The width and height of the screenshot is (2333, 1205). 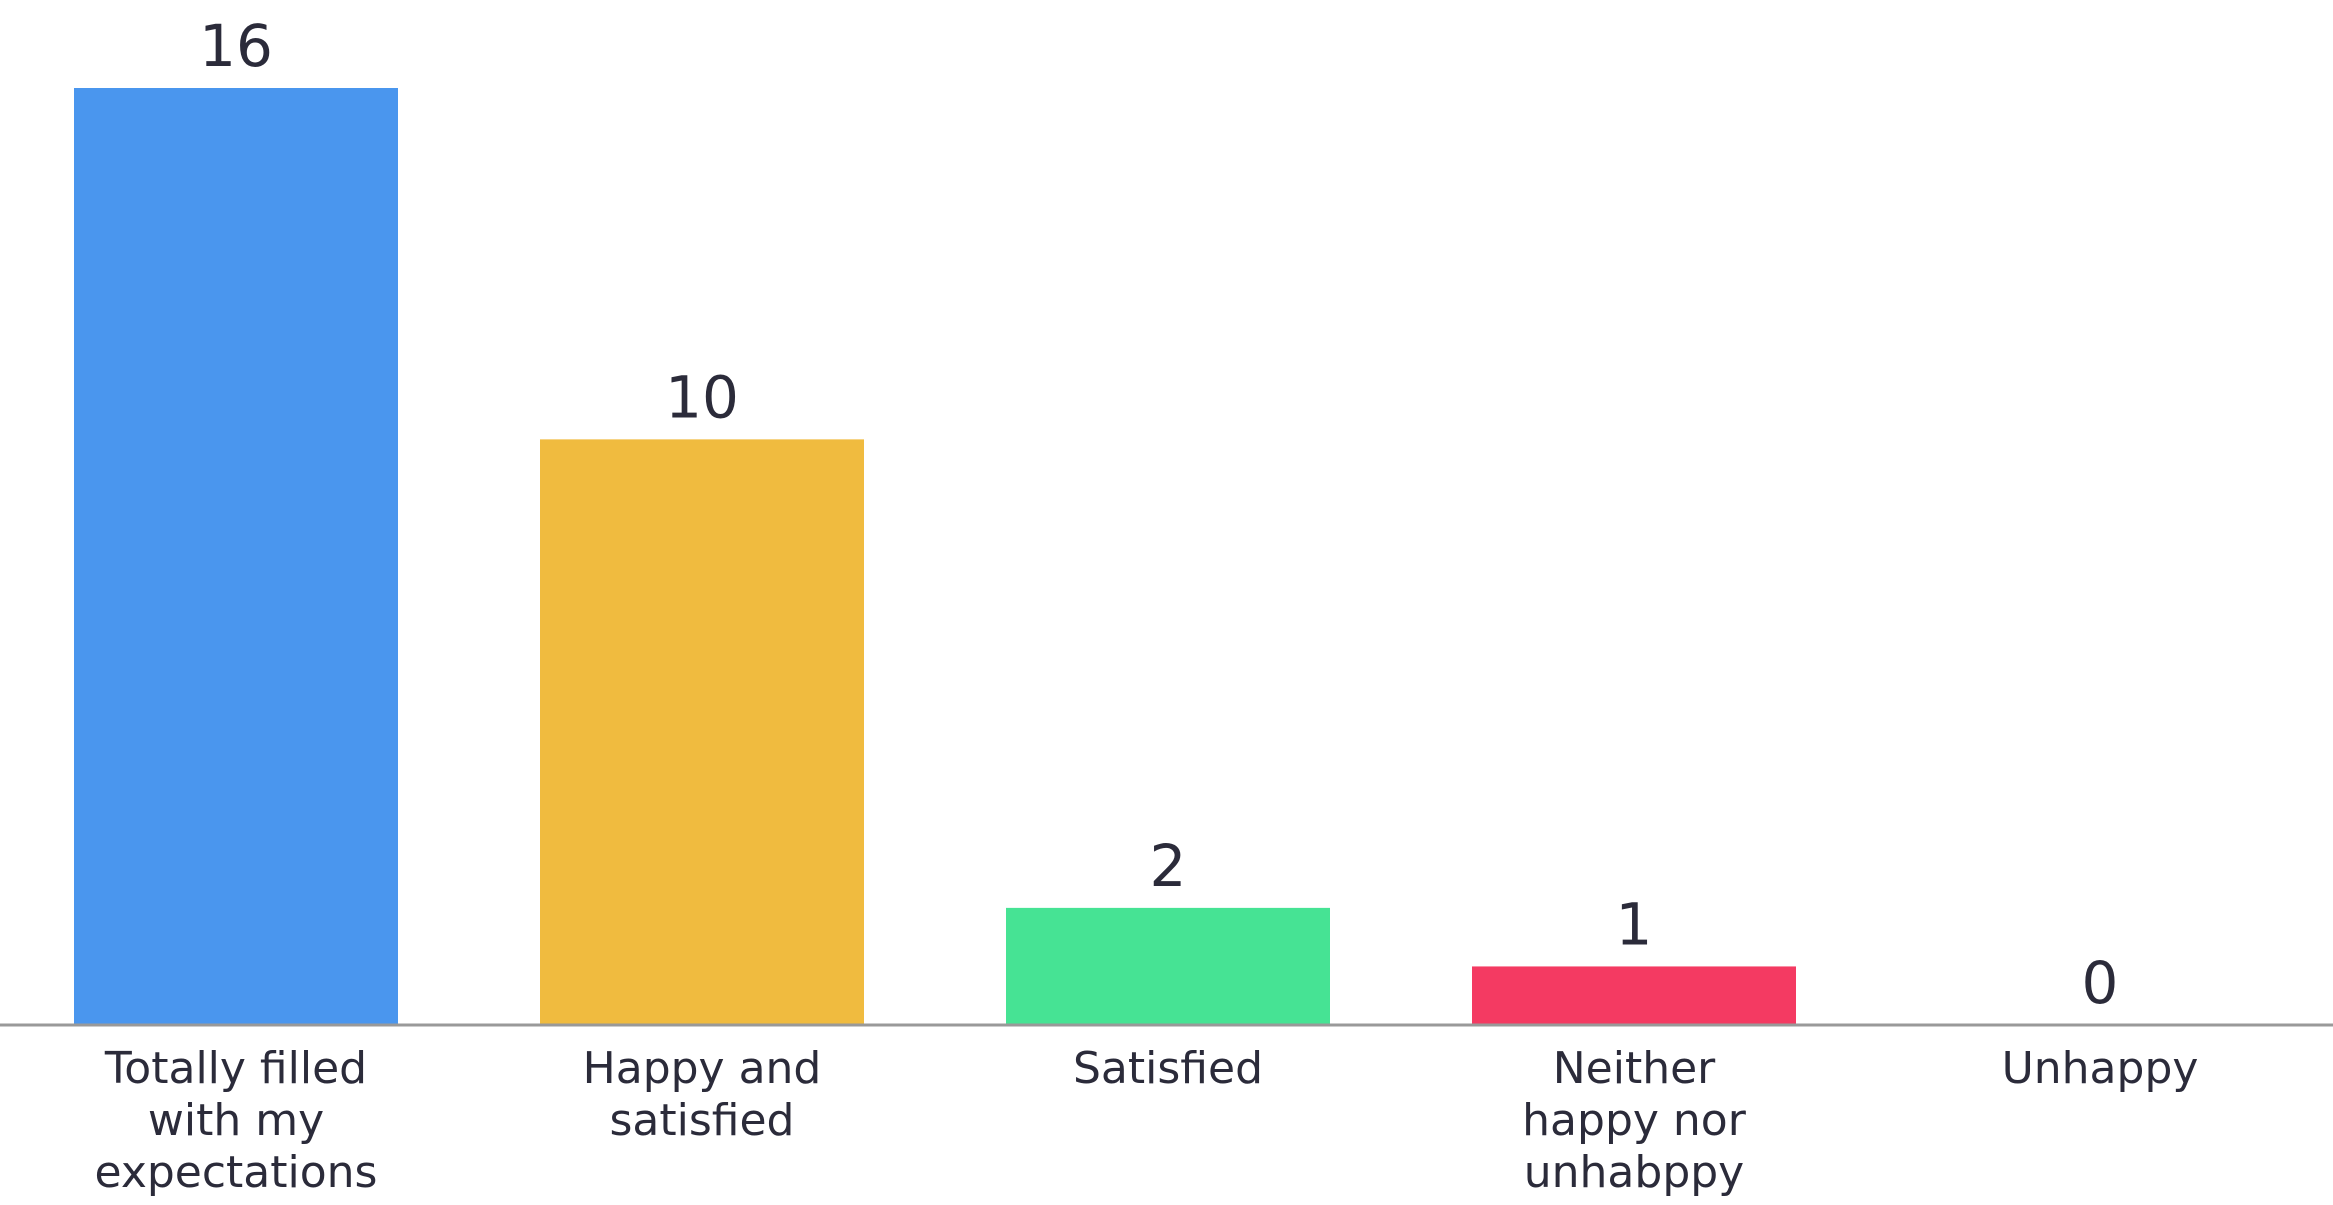 I want to click on x-tick-label-0-line-1: with my, so click(x=236, y=1120).